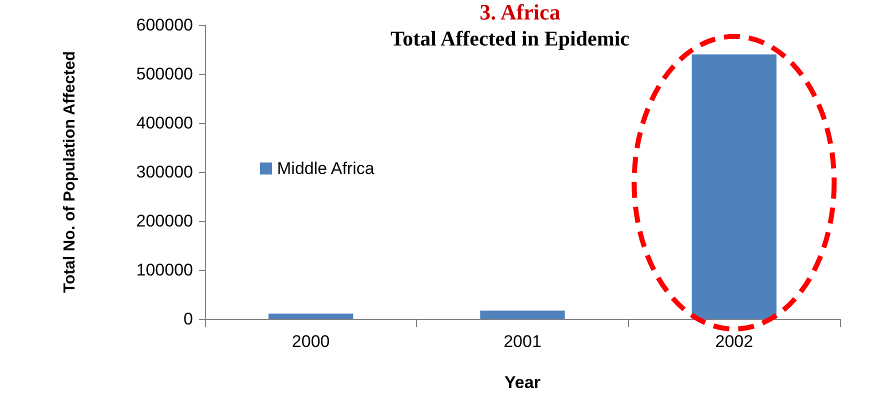 This screenshot has height=412, width=875. I want to click on chart-title: 3. Africa, so click(520, 12).